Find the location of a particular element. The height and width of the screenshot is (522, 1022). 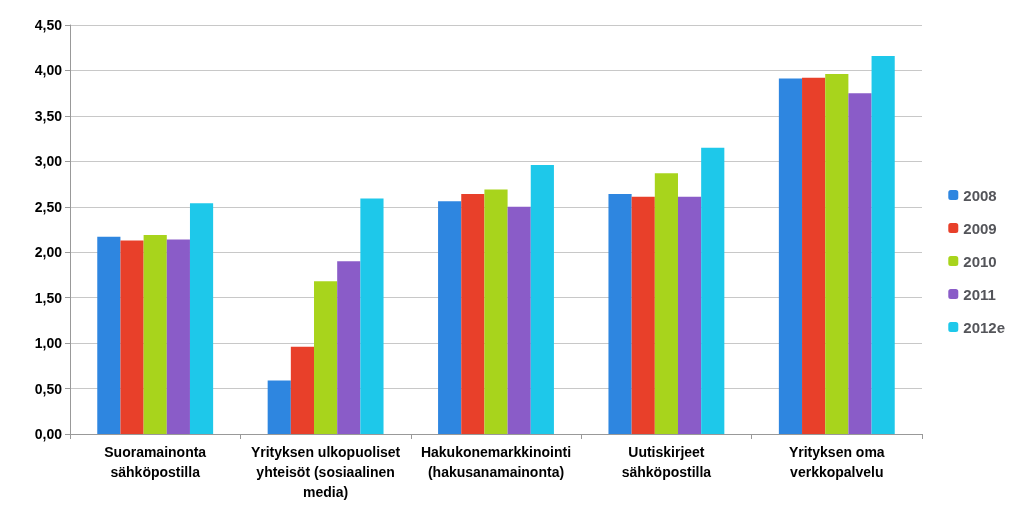

x-tick-label: Suoramainonta sähköpostilla is located at coordinates (155, 462).